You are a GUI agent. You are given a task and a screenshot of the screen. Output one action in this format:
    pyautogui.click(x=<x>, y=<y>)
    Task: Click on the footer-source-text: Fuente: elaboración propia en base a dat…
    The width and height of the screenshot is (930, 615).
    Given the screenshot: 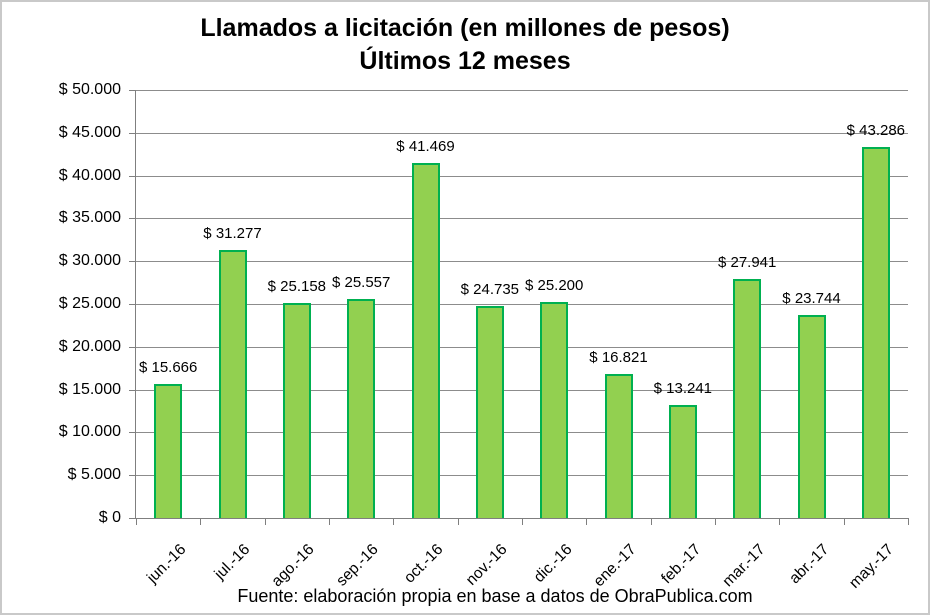 What is the action you would take?
    pyautogui.click(x=495, y=596)
    